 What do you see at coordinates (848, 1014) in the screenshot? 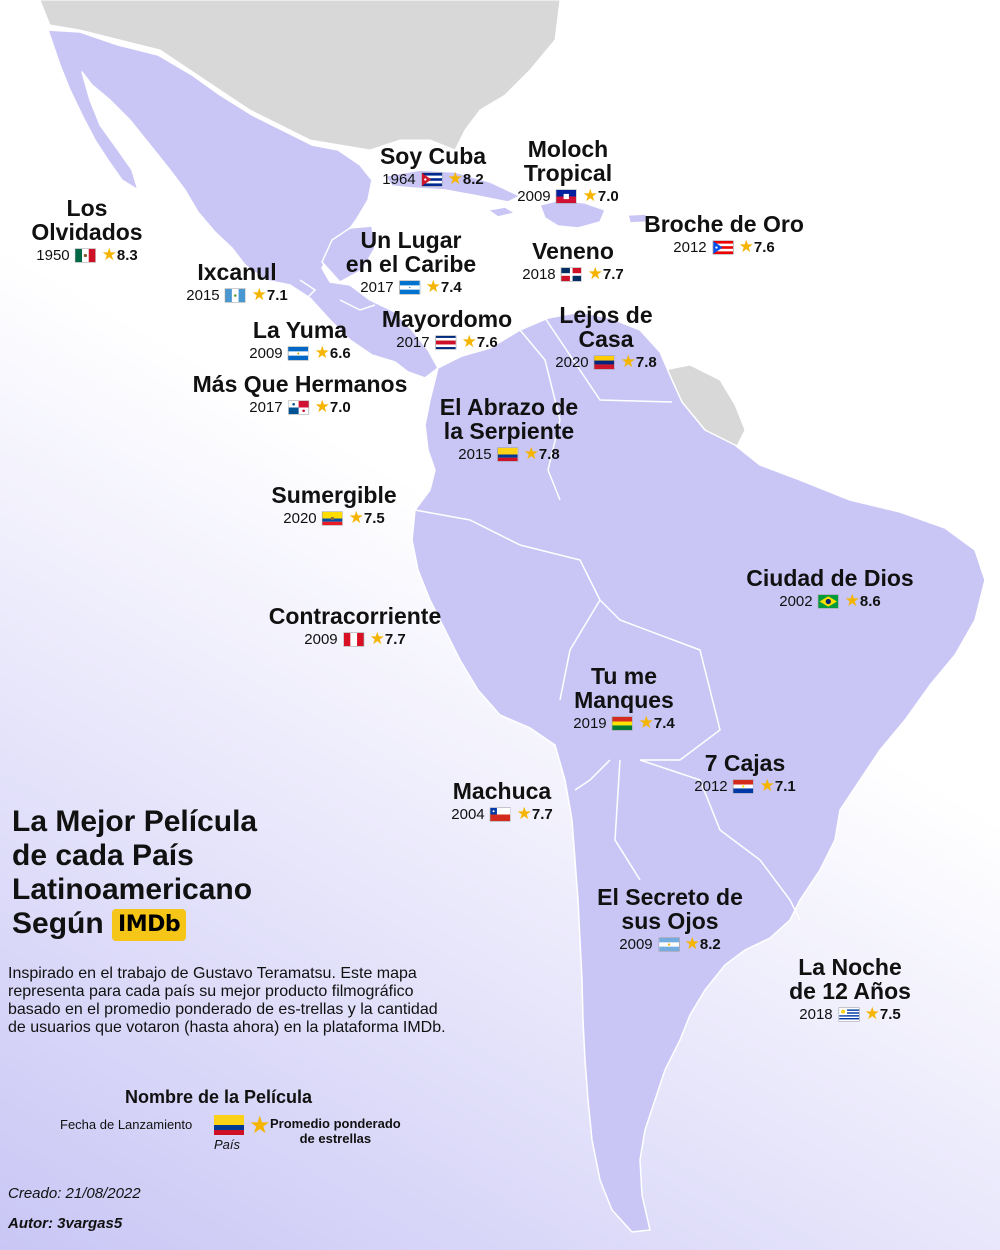
I see `uruguay-flag-icon` at bounding box center [848, 1014].